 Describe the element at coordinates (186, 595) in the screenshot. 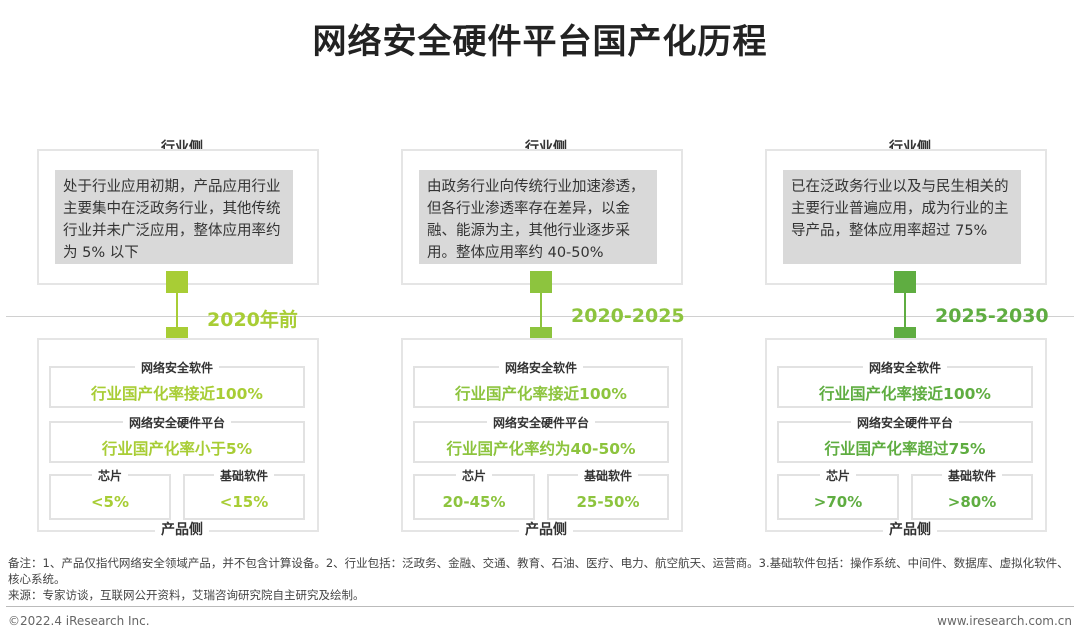

I see `source-line: 来源：专家访谈，互联网公开资料，艾瑞咨询研究院自主研究及绘制。` at that location.